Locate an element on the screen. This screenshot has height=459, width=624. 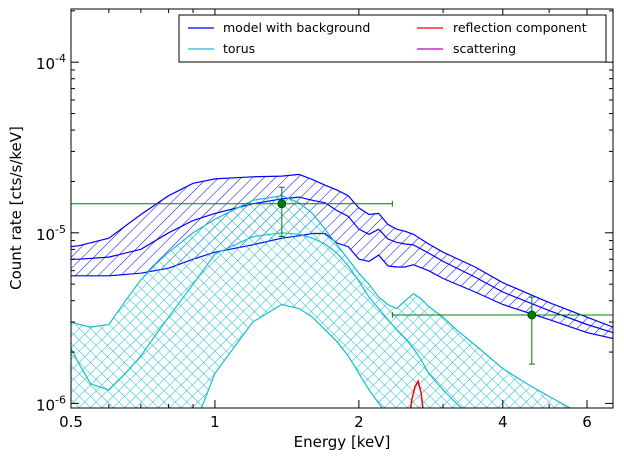
x-tick-label: 1 is located at coordinates (215, 422).